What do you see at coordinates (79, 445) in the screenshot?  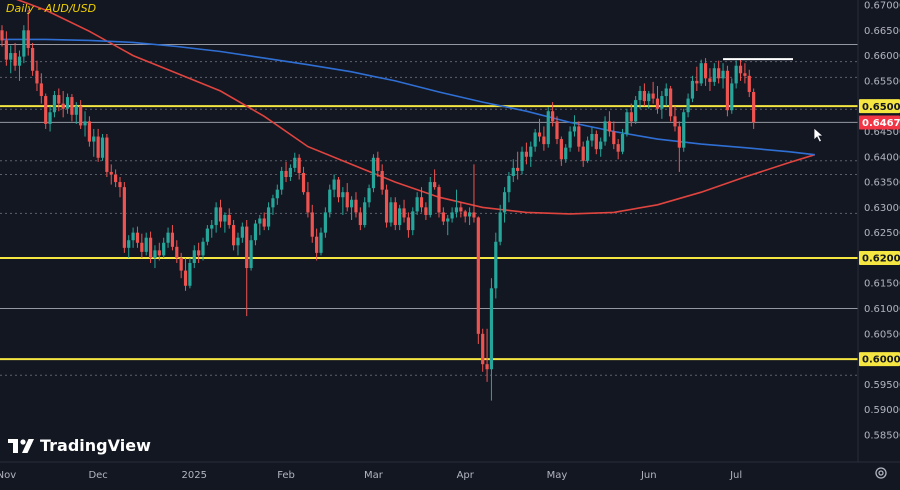 I see `tradingview-brand: TradingView` at bounding box center [79, 445].